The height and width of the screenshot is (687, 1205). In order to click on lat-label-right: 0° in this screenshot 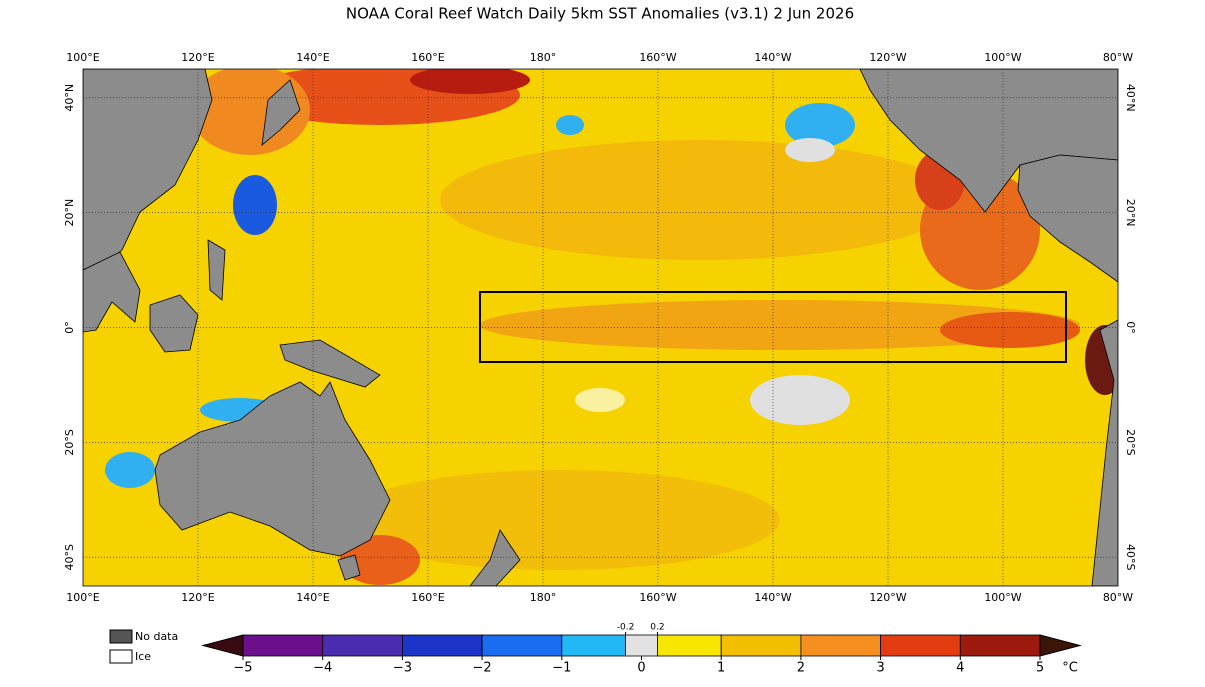, I will do `click(1130, 327)`.